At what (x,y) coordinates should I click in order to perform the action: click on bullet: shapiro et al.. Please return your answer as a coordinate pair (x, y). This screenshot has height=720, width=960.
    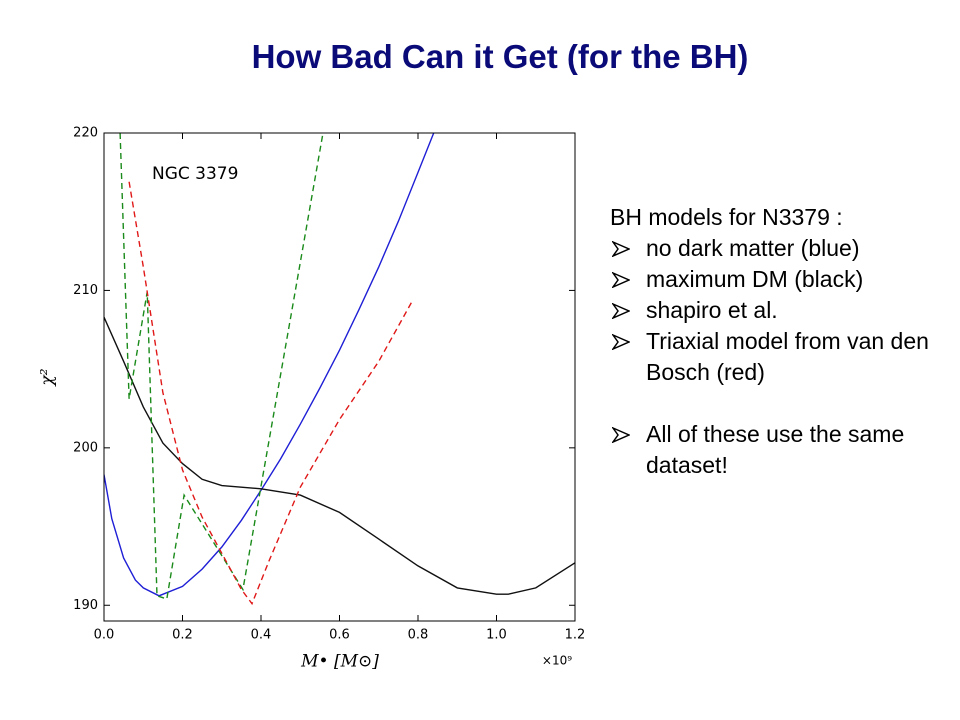
    Looking at the image, I should click on (775, 310).